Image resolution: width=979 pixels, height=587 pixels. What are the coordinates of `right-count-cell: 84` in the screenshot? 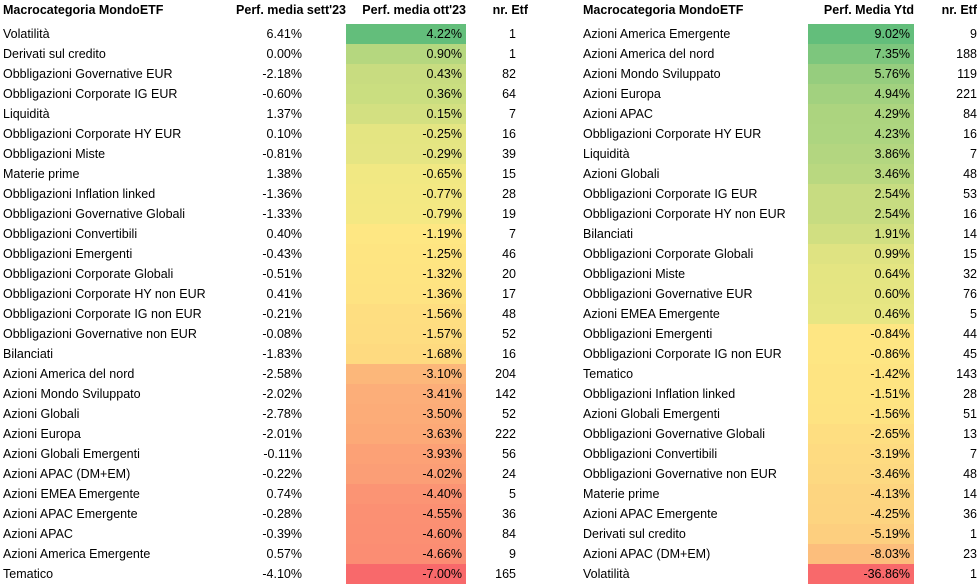 It's located at (970, 114).